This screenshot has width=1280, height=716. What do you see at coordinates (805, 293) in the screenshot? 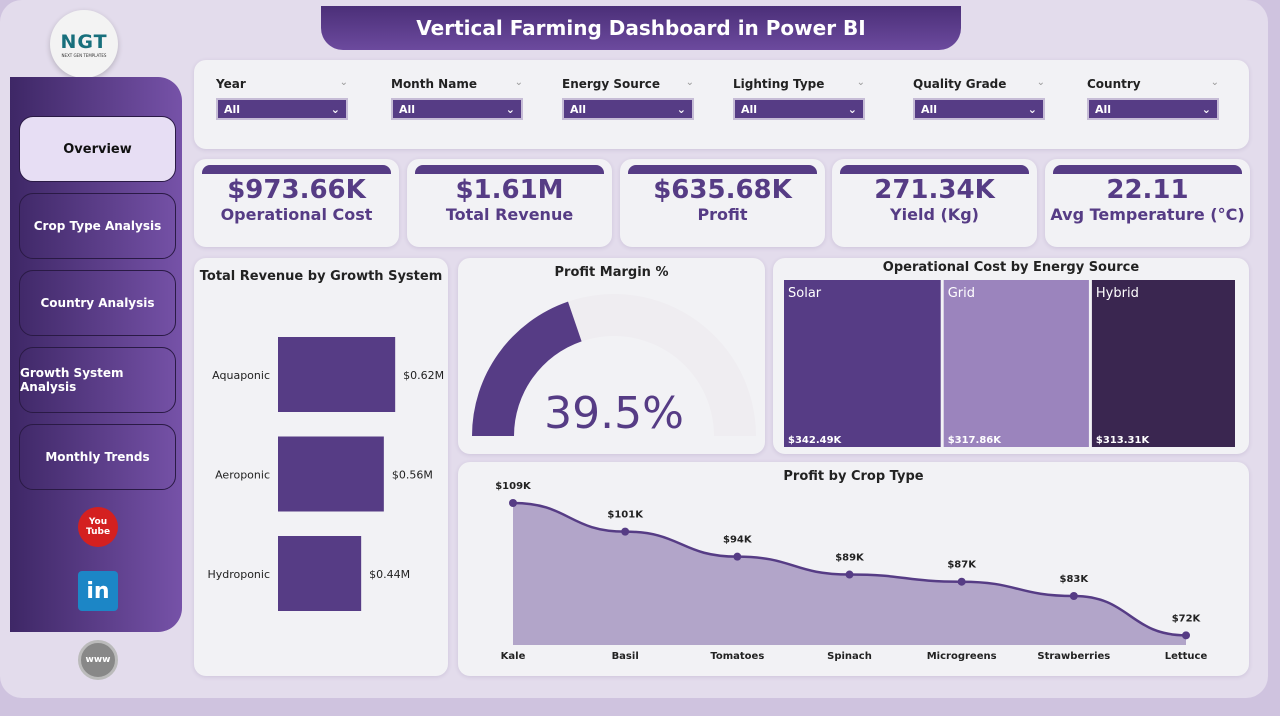
I see `tile-label: Solar` at bounding box center [805, 293].